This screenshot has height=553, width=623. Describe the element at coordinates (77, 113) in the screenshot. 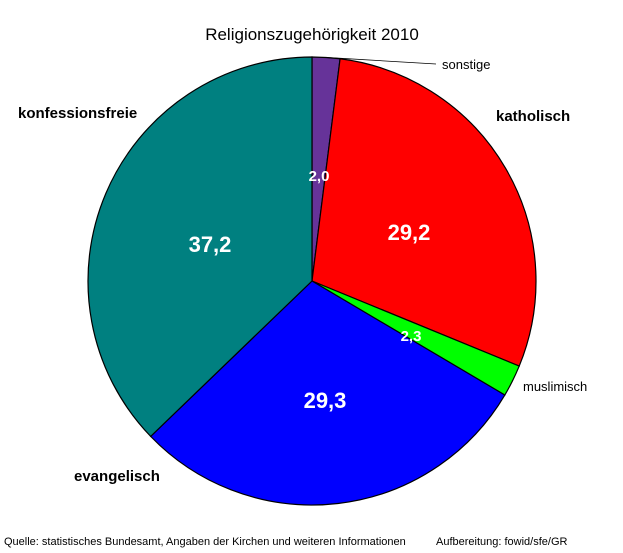

I see `slice-label-konfessionsfreie: konfessionsfreie` at that location.